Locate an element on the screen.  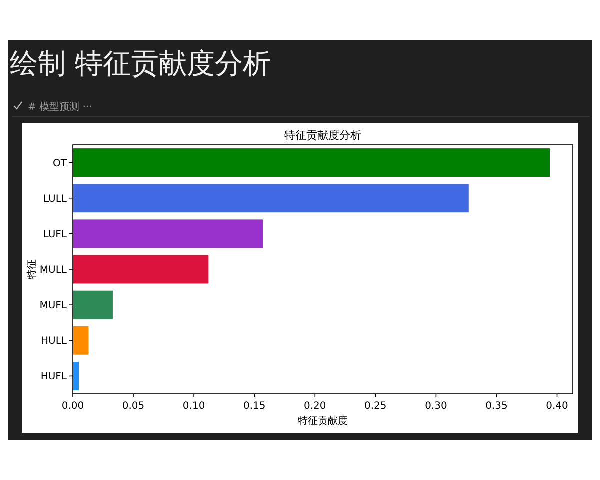
chart-title: 特征贡献度分析 is located at coordinates (323, 135).